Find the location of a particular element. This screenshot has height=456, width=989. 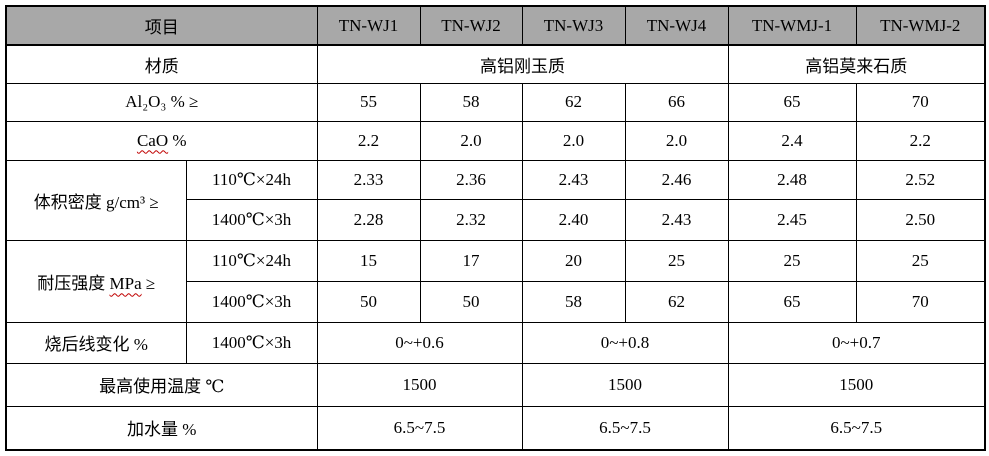

bulk-density-condition-1400: 1400℃×3h is located at coordinates (251, 219).